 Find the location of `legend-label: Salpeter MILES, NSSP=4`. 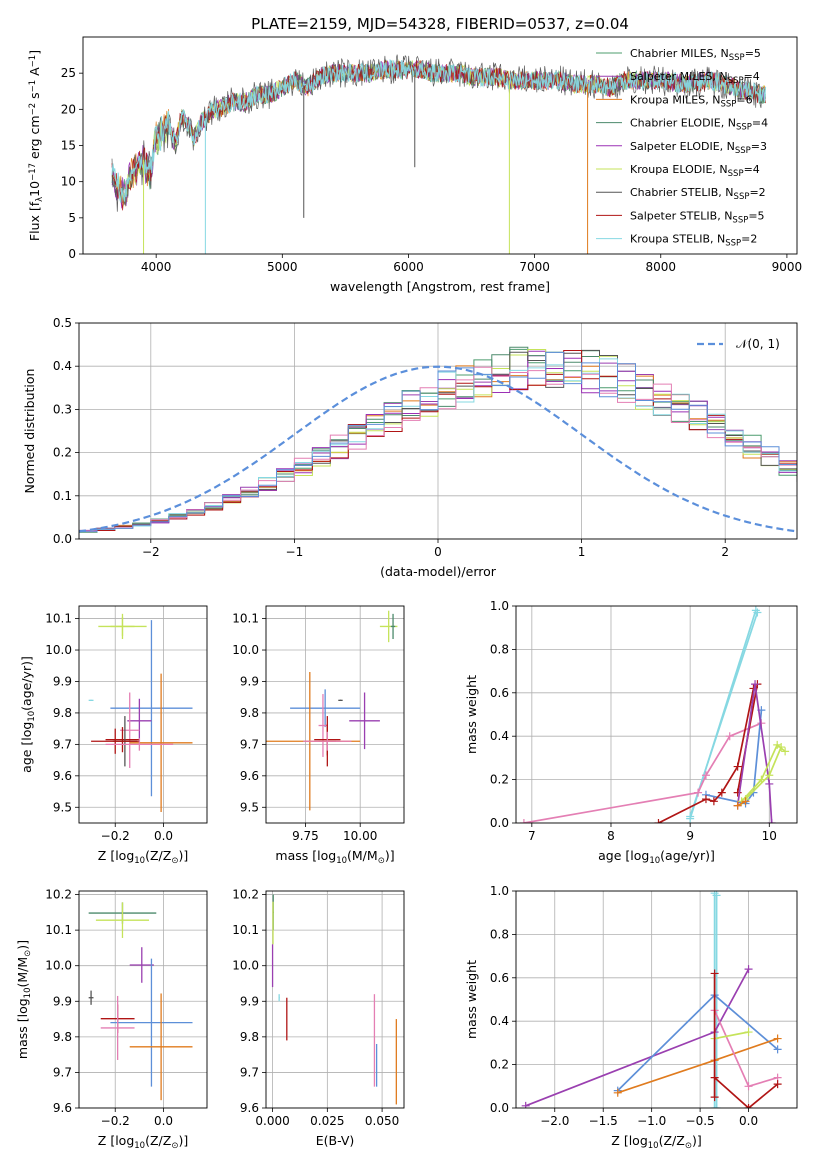

legend-label: Salpeter MILES, NSSP=4 is located at coordinates (695, 78).